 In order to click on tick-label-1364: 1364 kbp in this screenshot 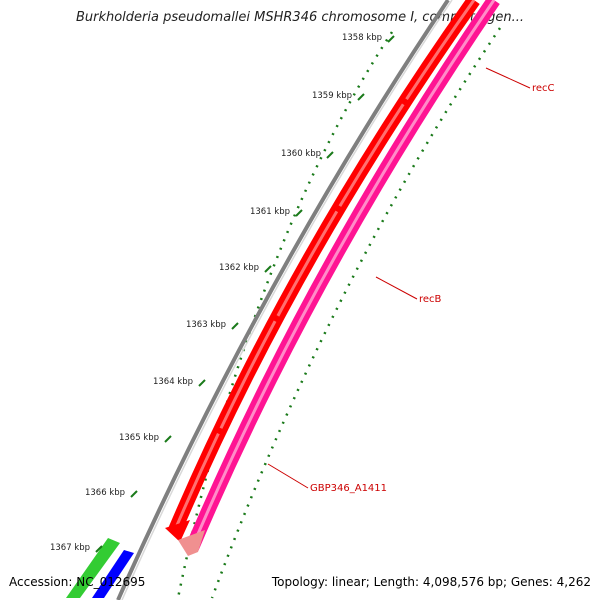, I will do `click(173, 382)`.